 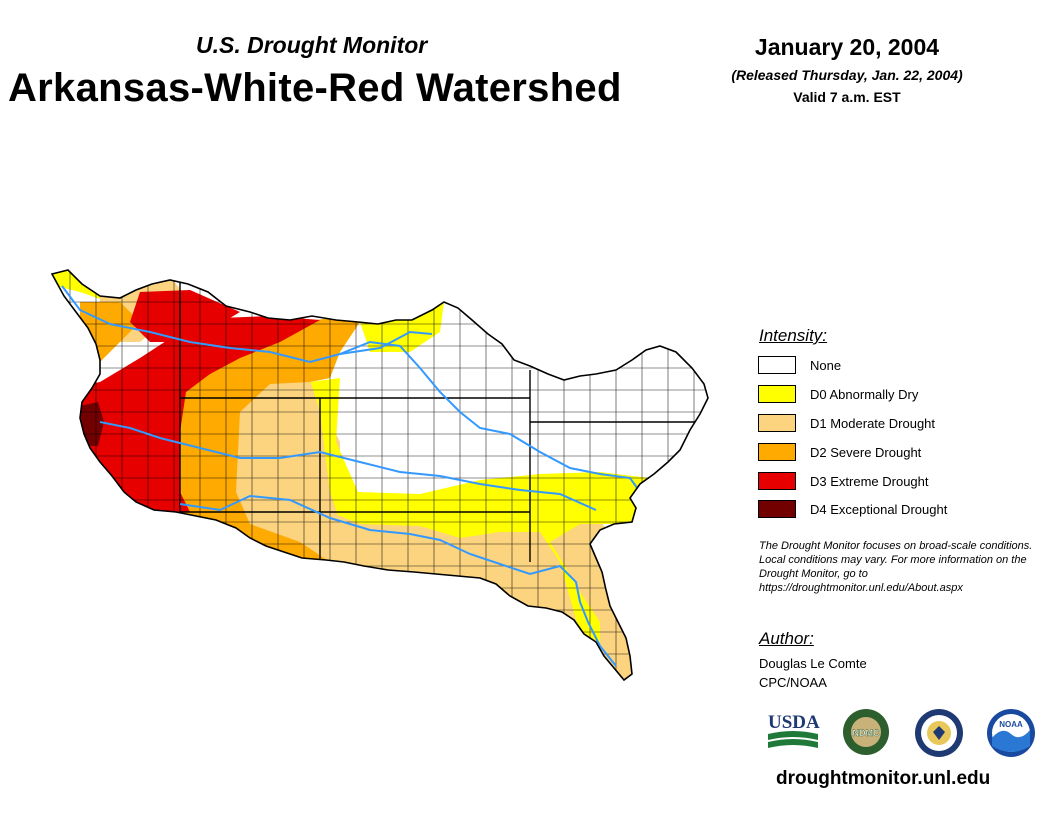 I want to click on legend-label: D3 Extreme Drought, so click(x=869, y=481).